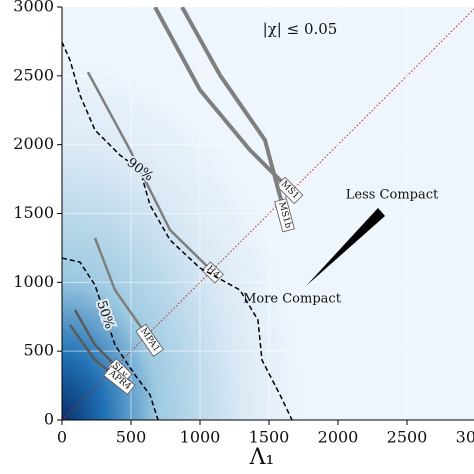 The image size is (474, 474). I want to click on x-tick-label: 1000, so click(200, 437).